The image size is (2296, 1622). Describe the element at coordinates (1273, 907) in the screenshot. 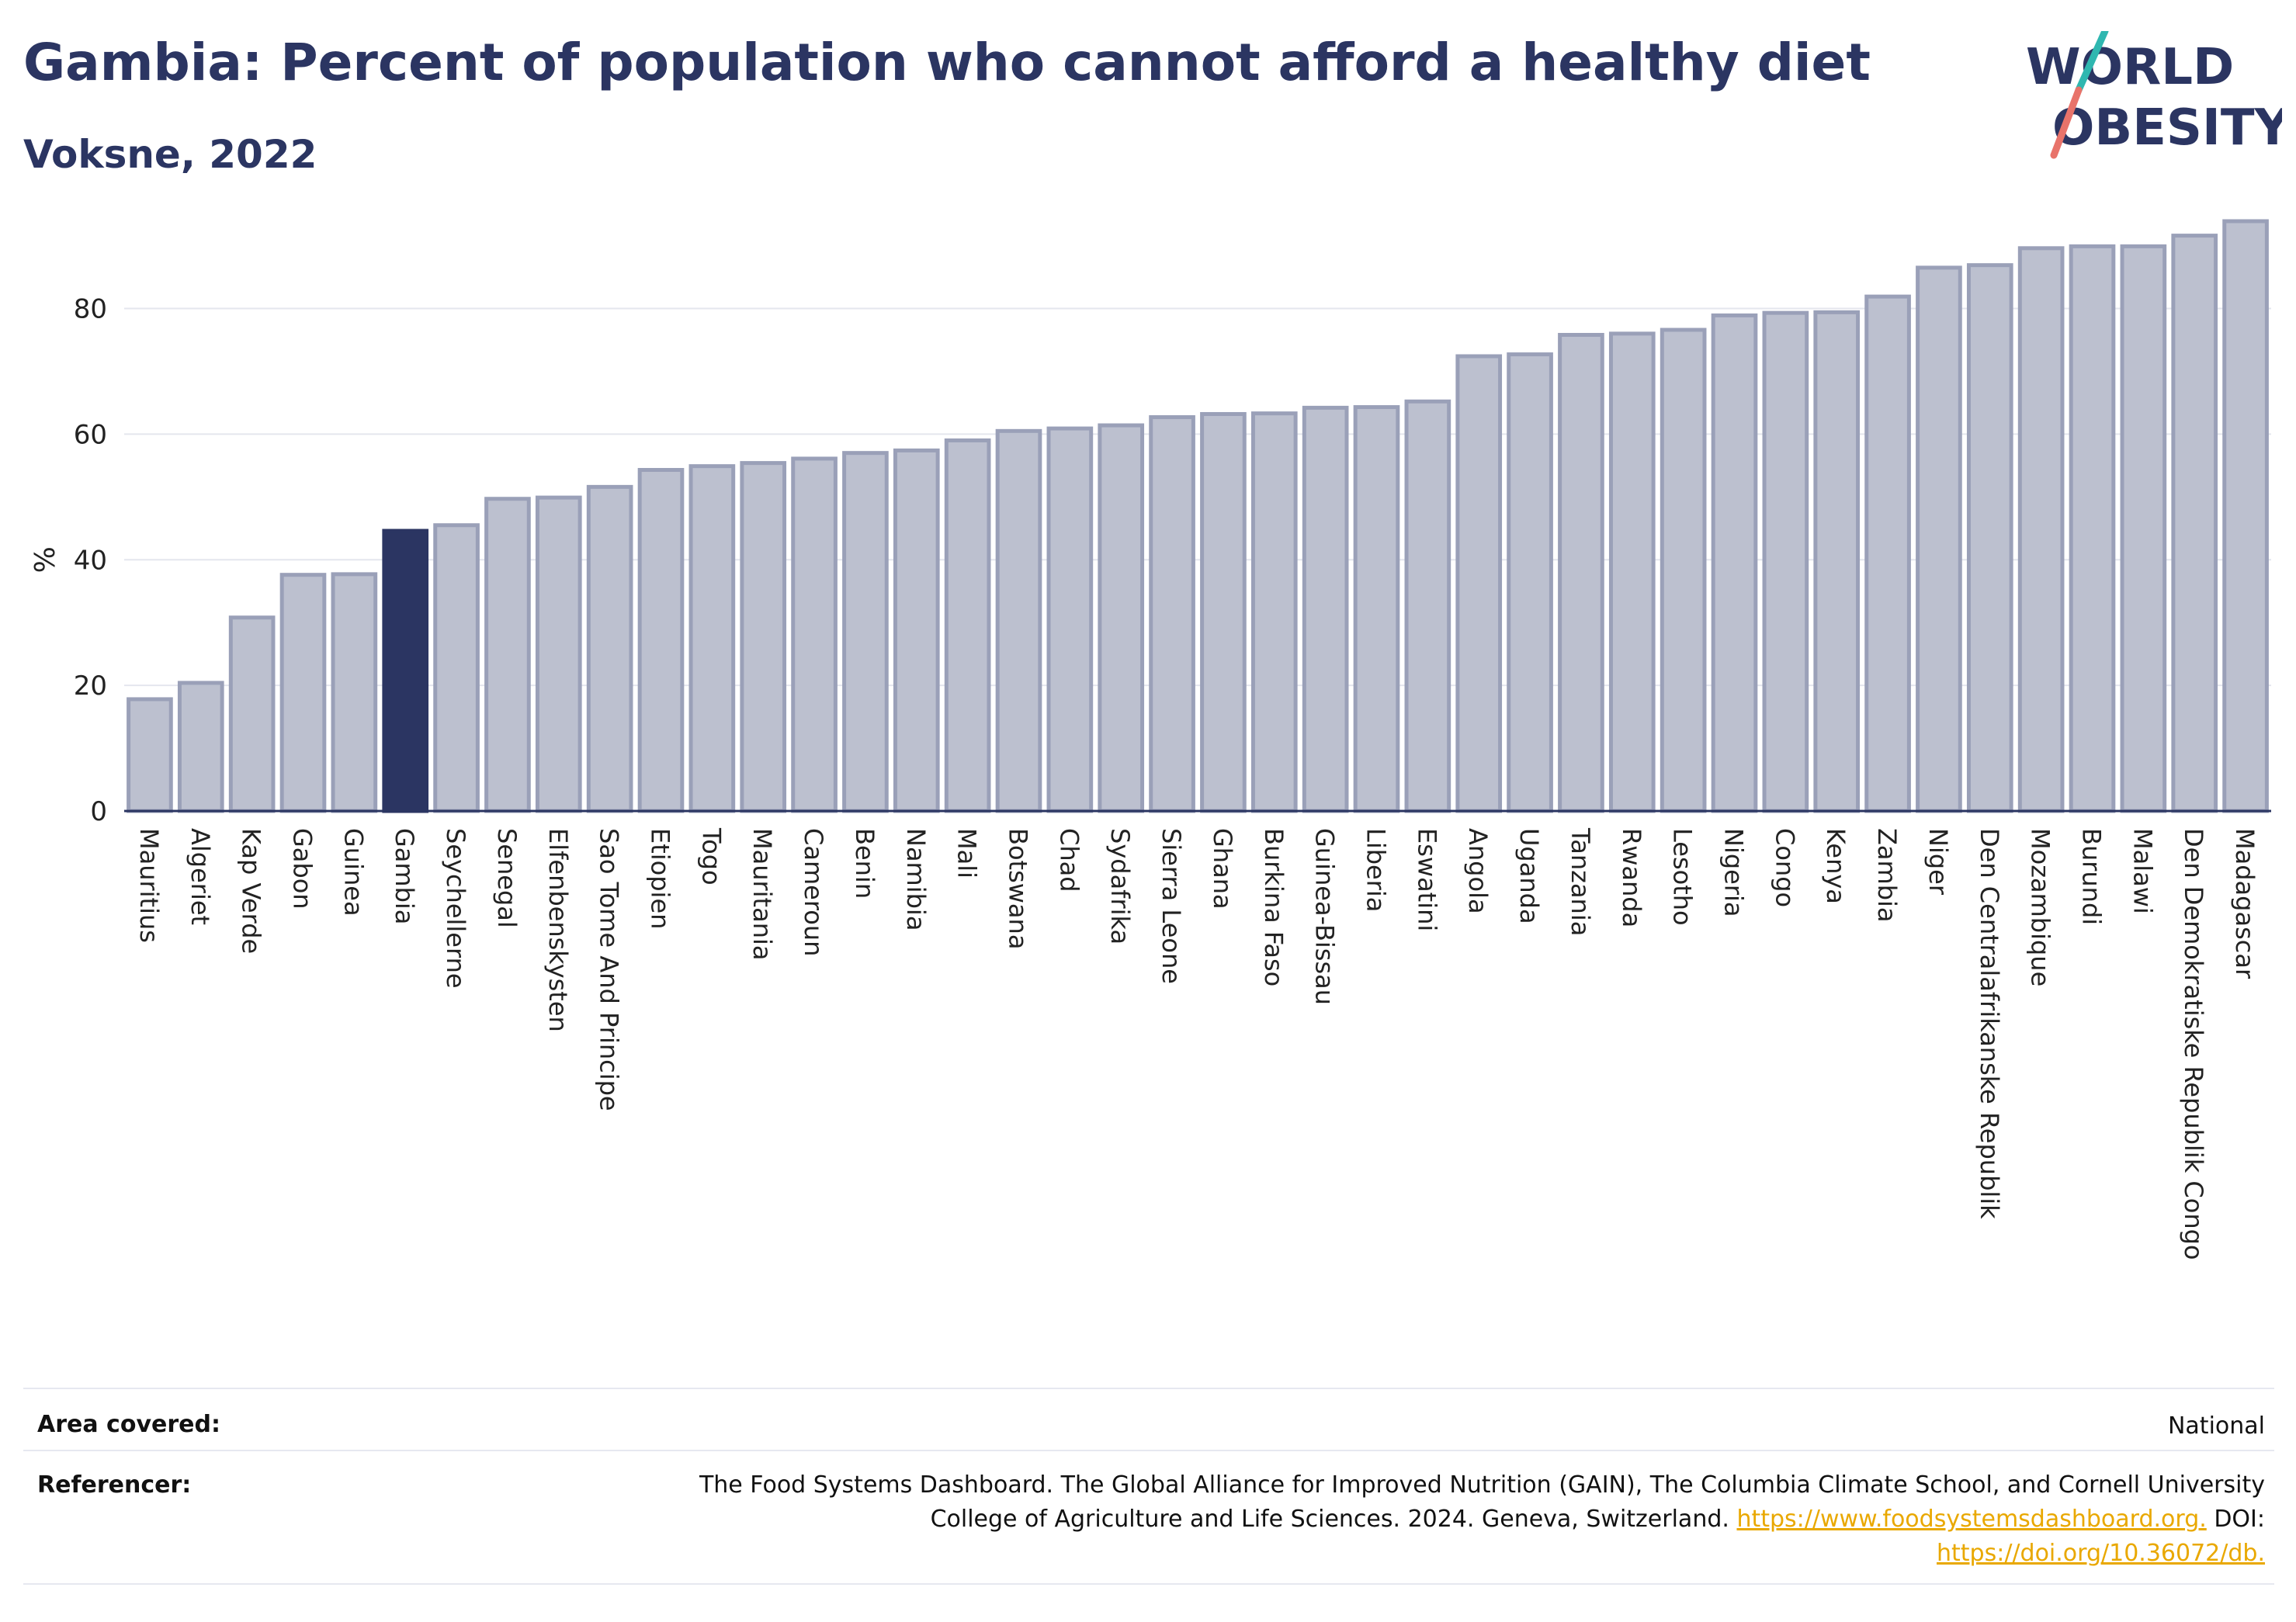

I see `x-tick-label-burkina-faso: Burkina Faso` at that location.